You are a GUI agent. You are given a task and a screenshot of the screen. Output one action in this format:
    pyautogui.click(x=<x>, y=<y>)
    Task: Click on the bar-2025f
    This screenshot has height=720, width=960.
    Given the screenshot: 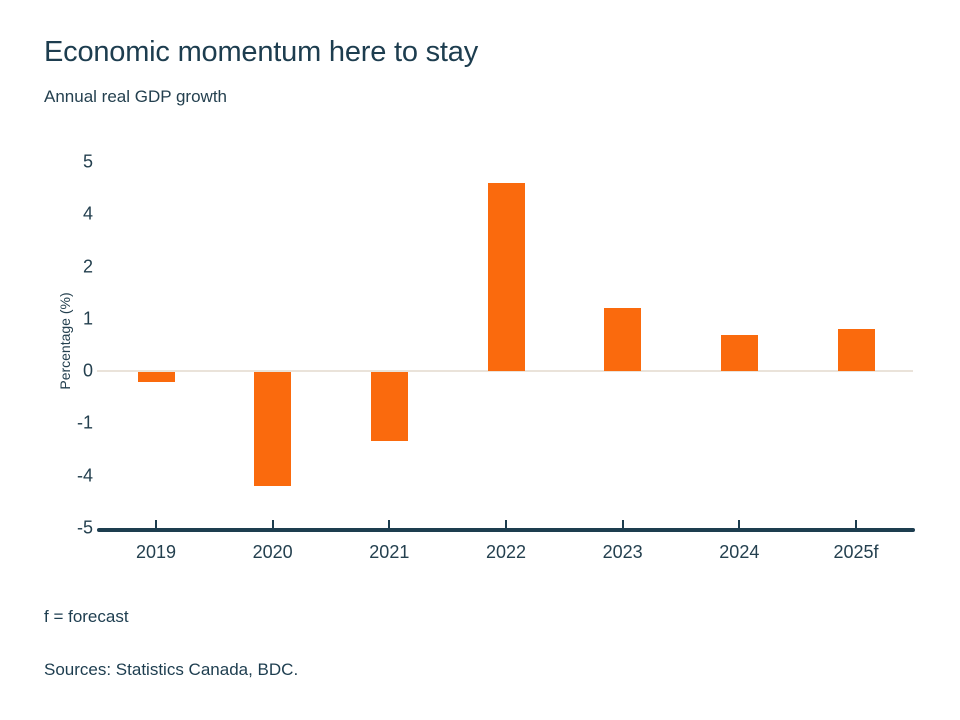 What is the action you would take?
    pyautogui.click(x=856, y=350)
    